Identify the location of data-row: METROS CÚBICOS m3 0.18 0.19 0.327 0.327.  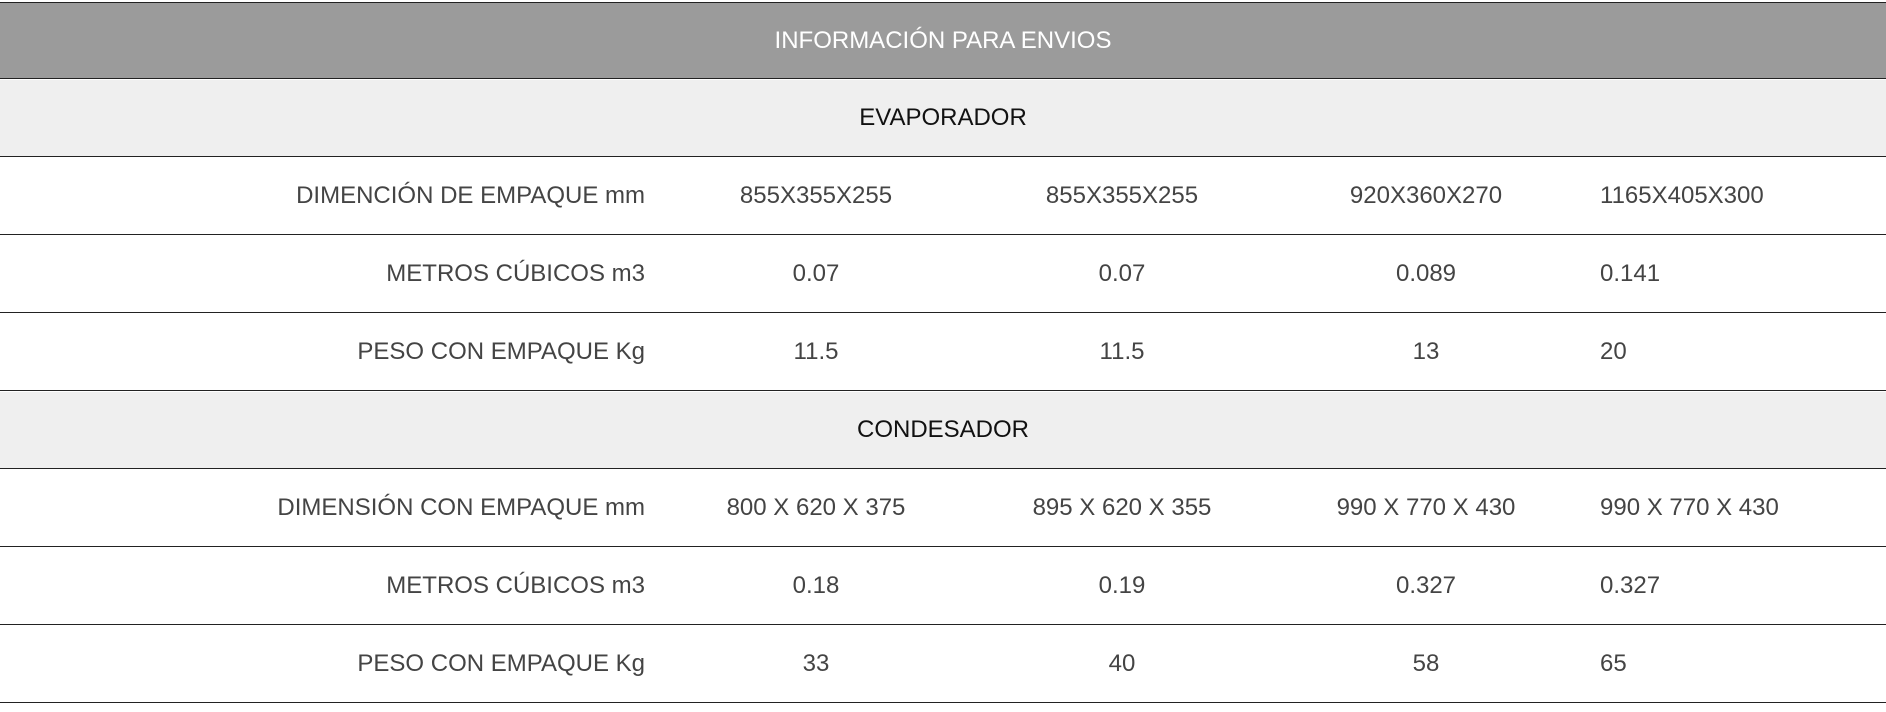
(943, 586).